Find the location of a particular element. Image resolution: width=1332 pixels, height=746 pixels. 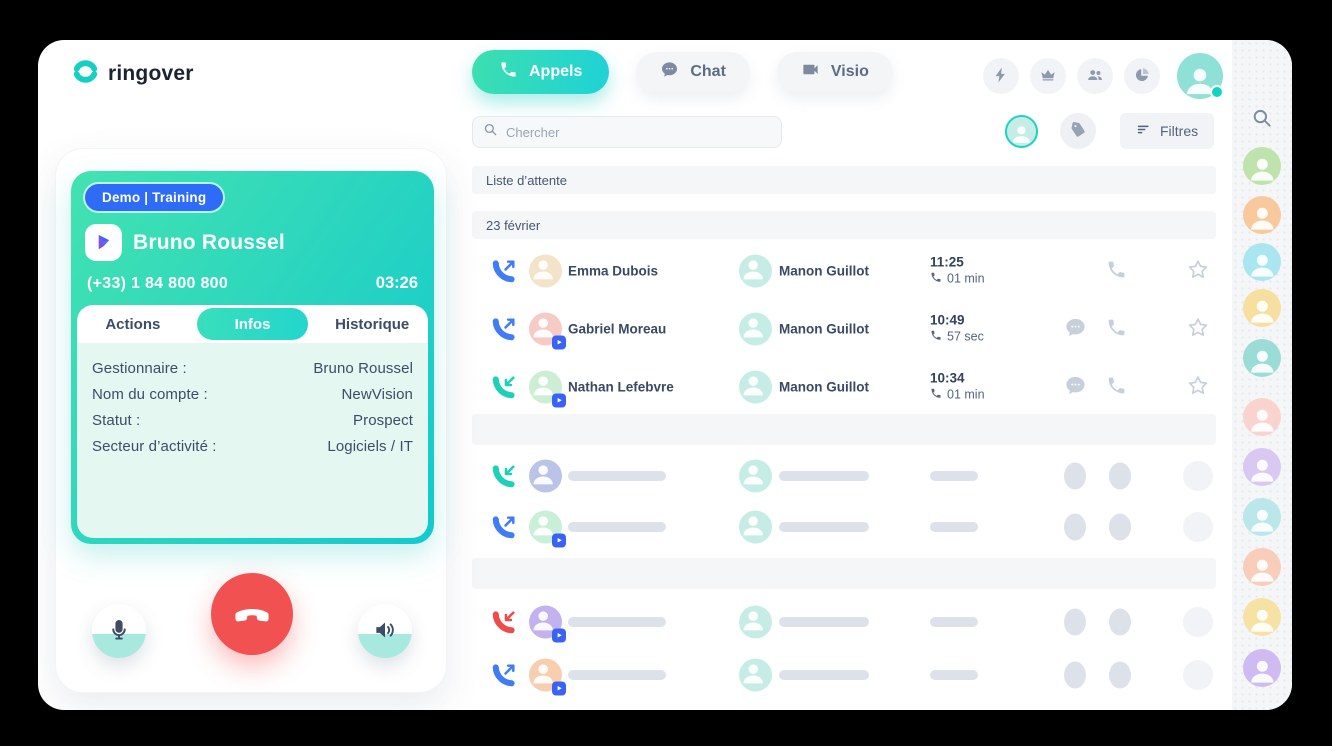

crm-mini-badge-icon is located at coordinates (559, 342).